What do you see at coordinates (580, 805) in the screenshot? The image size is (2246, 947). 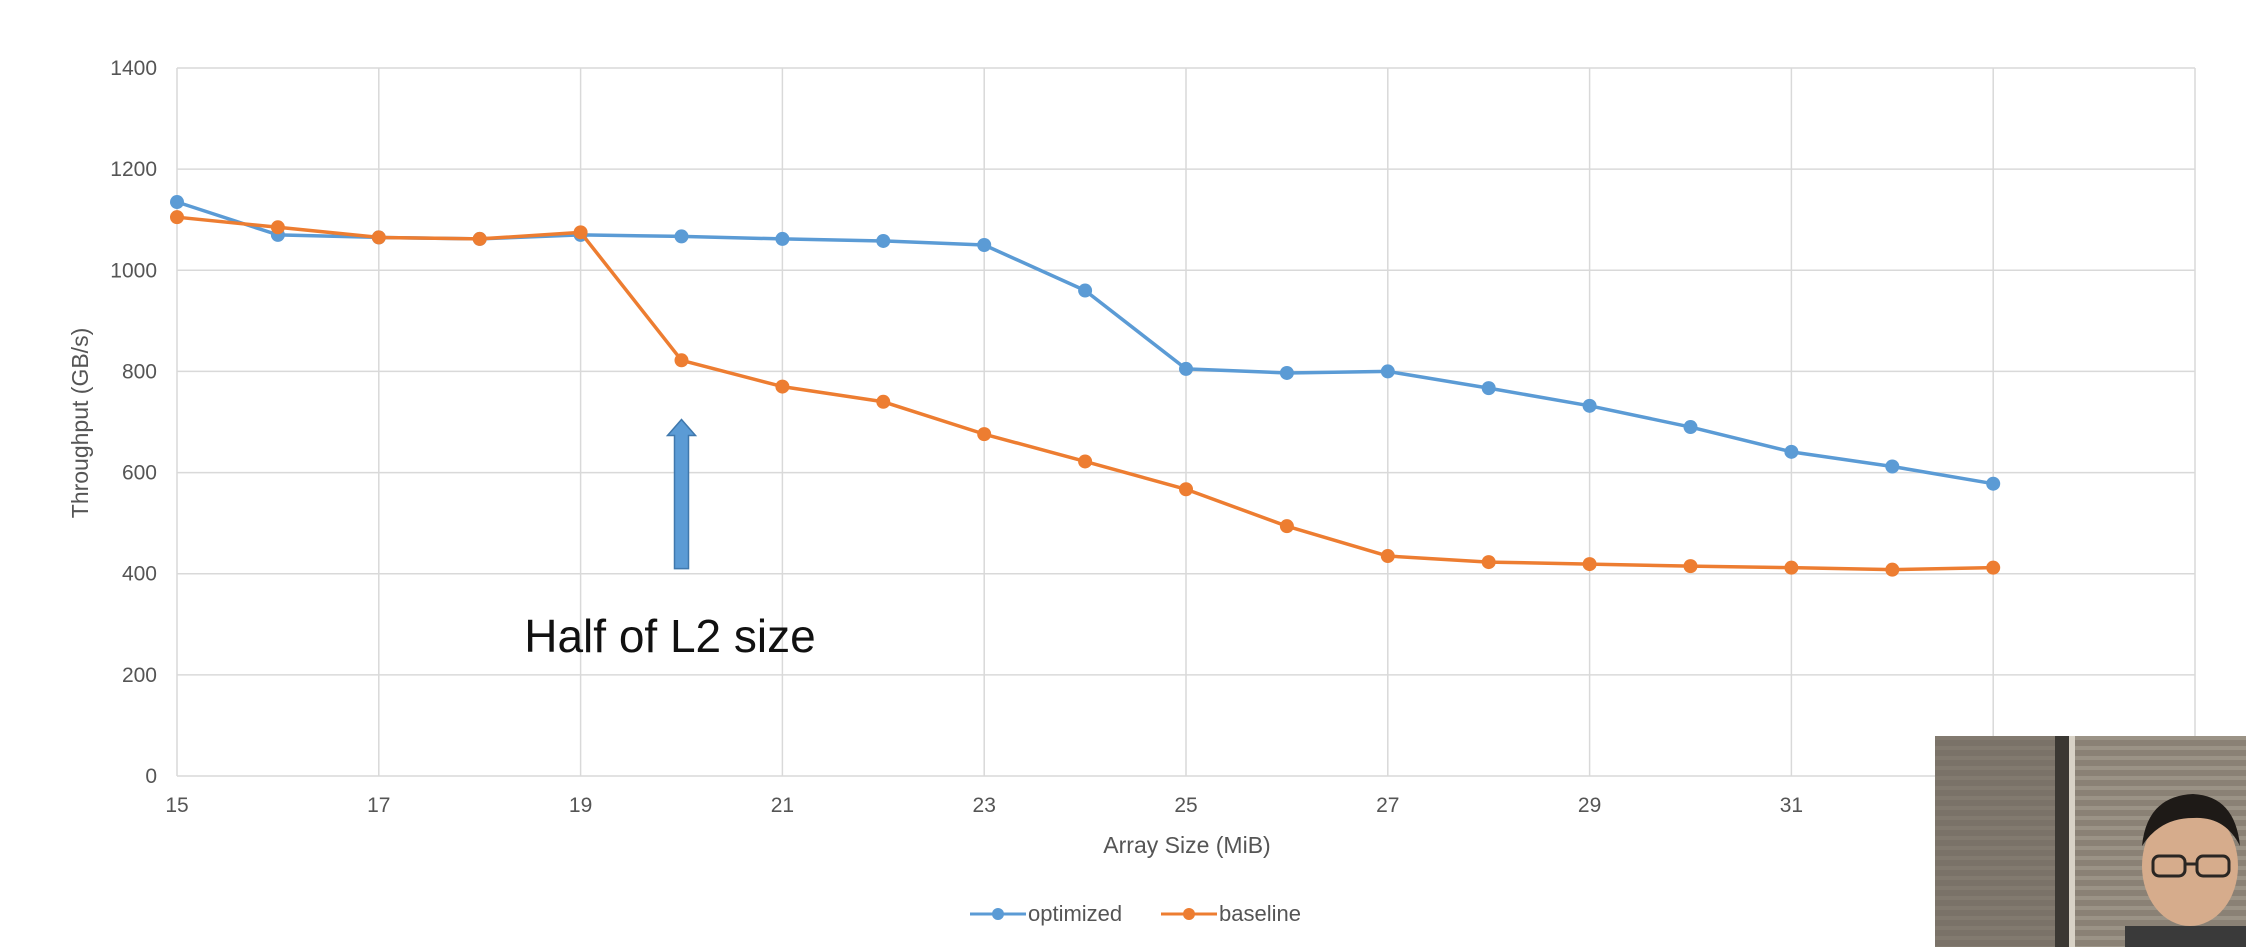 I see `x-tick-label: 19` at bounding box center [580, 805].